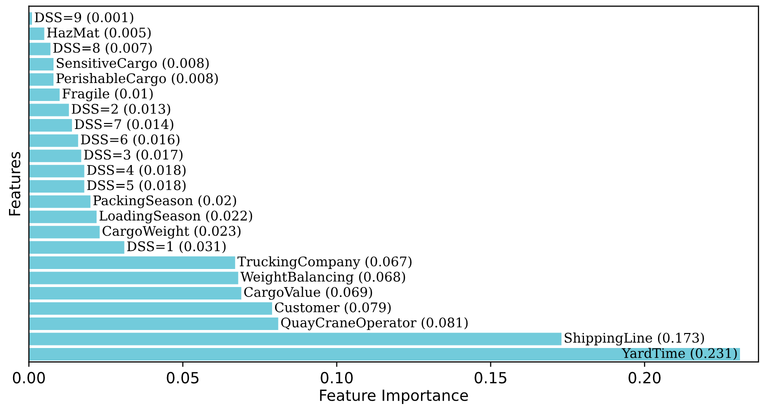 This screenshot has height=416, width=760. I want to click on data-label: QuayCraneOperator (0.081), so click(374, 323).